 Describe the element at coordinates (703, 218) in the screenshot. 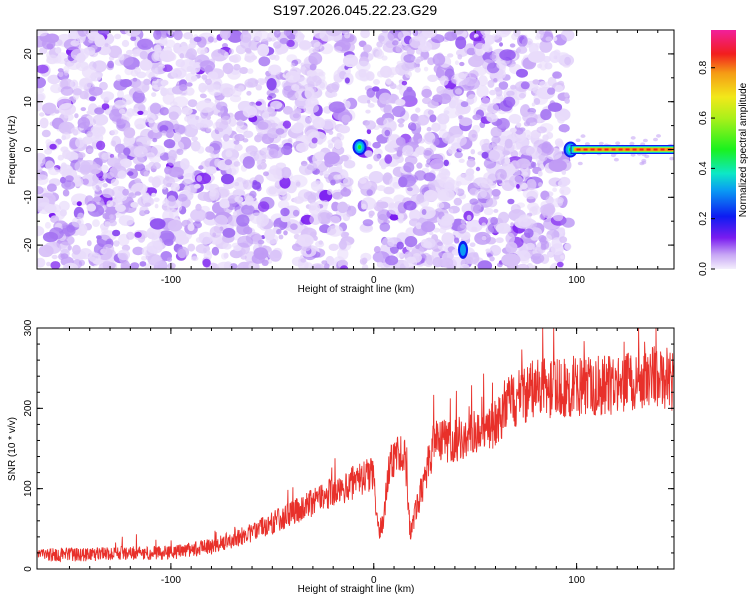

I see `colorbar-tick-label: 0.2` at that location.